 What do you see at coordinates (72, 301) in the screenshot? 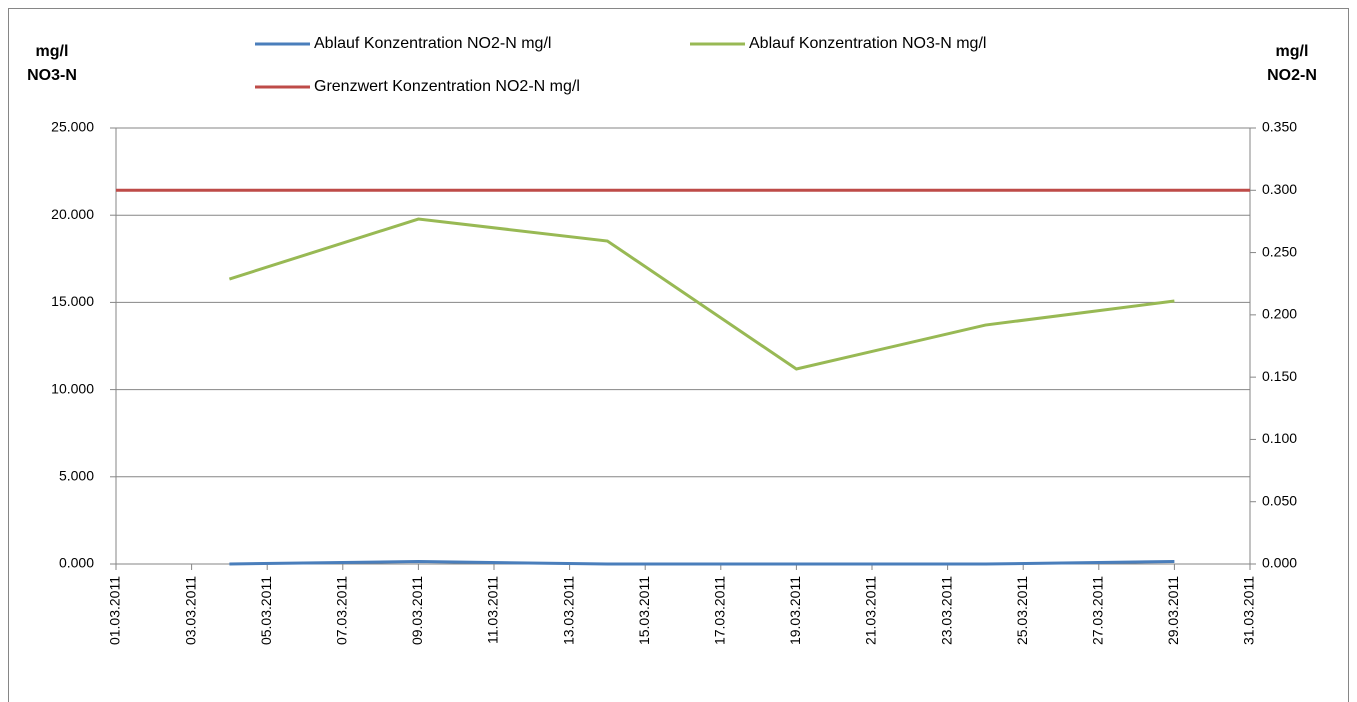
I see `y-tick-label: 15.000` at bounding box center [72, 301].